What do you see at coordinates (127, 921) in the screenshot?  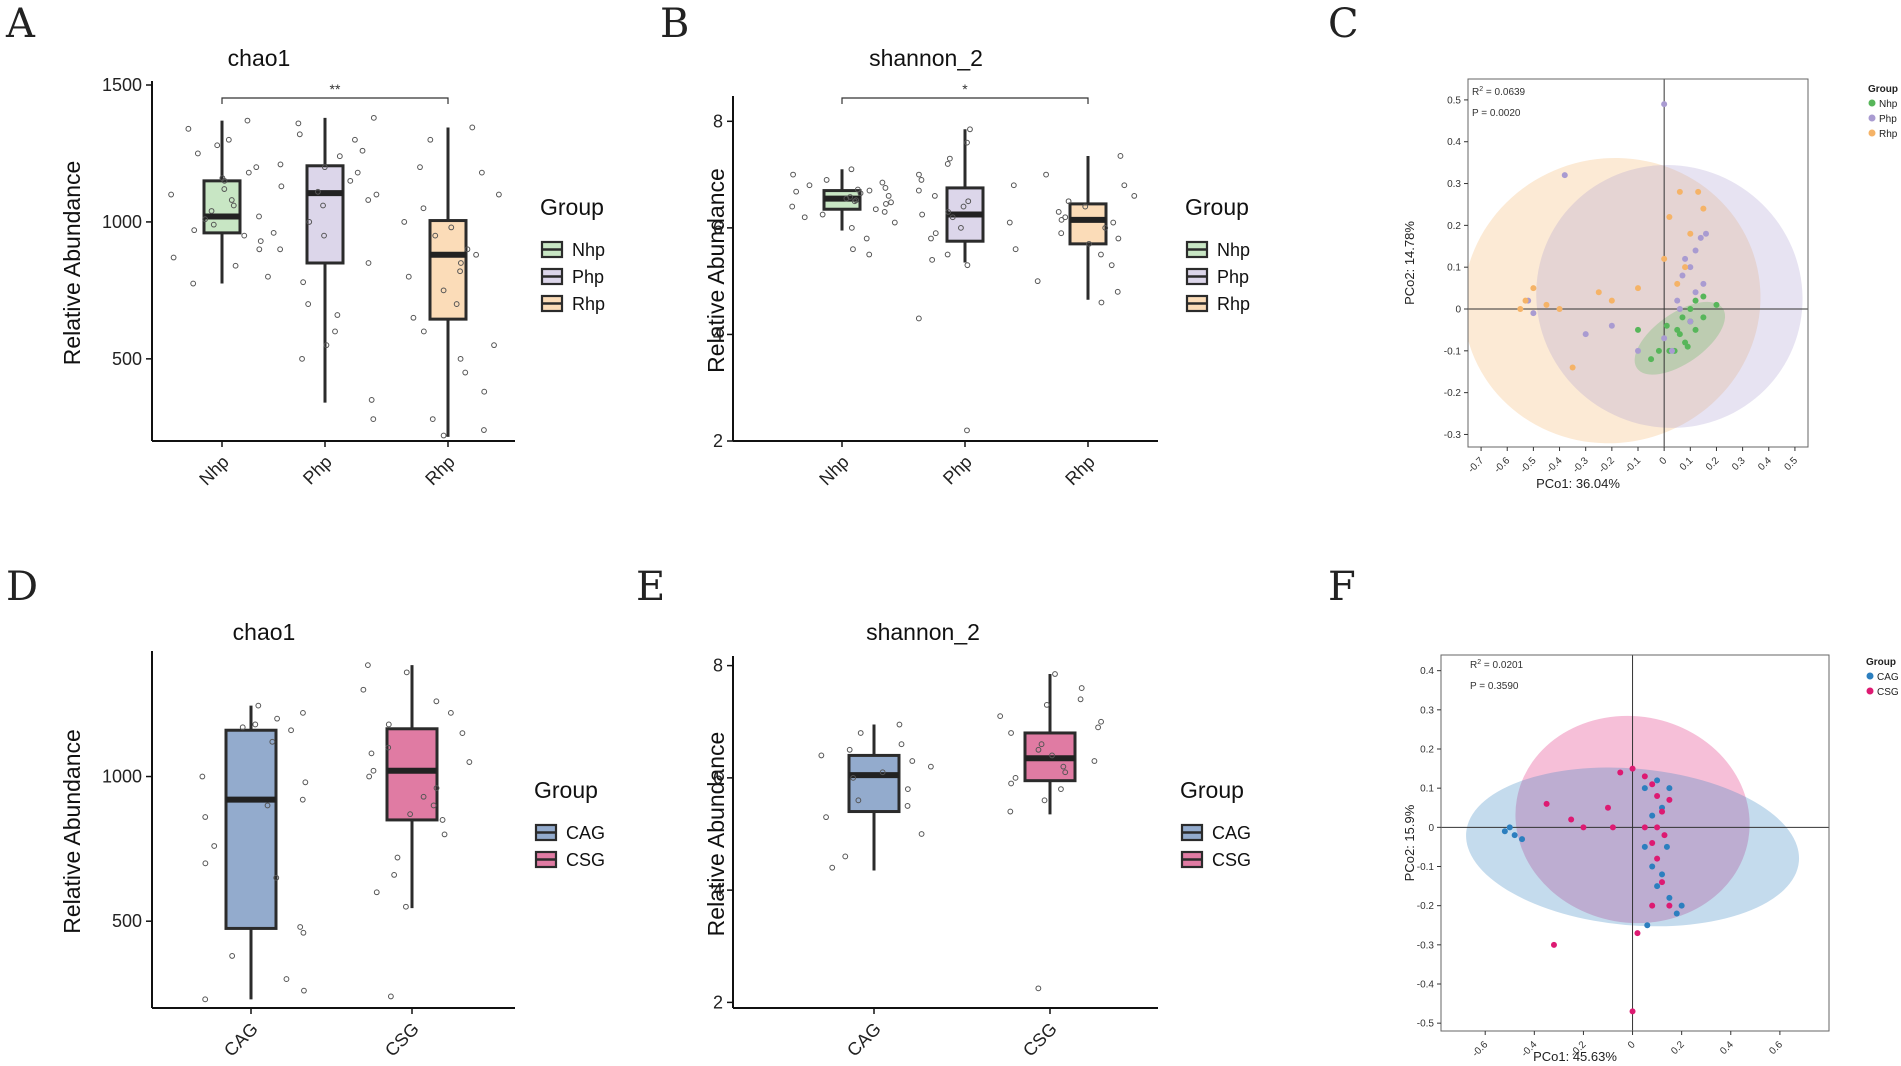 I see `y-tick-label: 500` at bounding box center [127, 921].